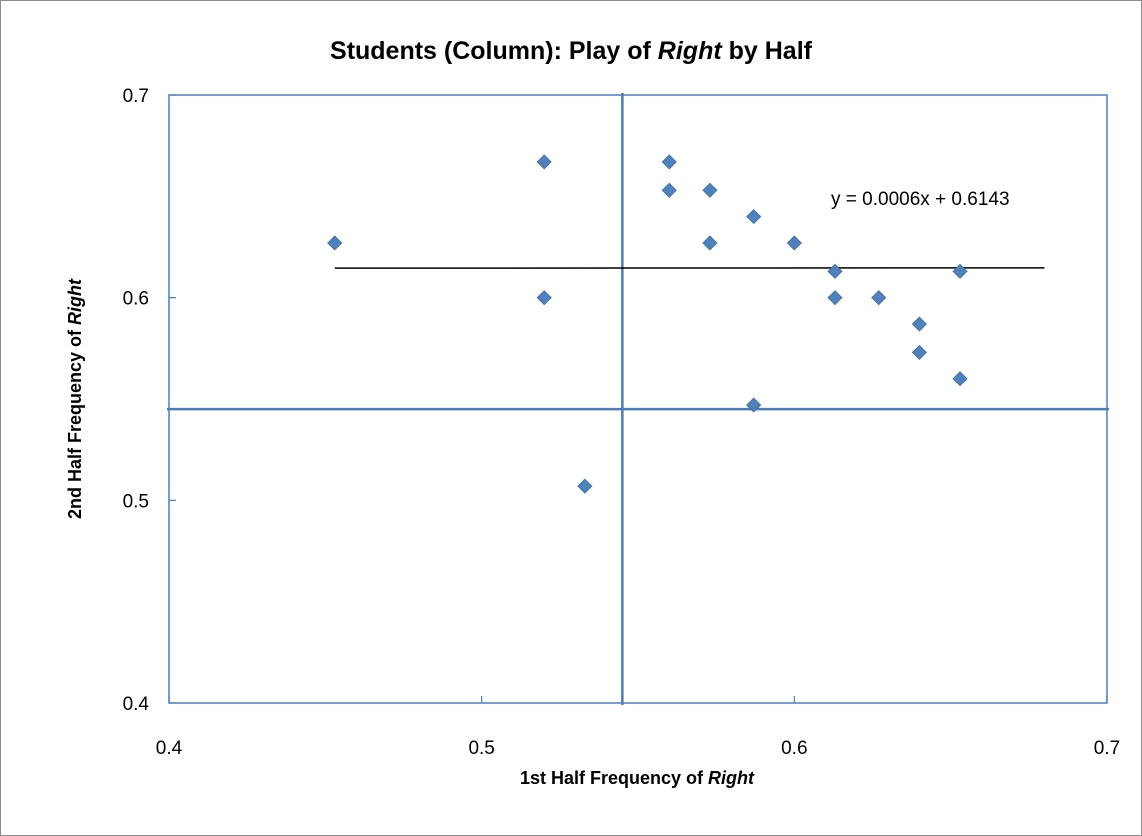  I want to click on trendline-equation: y = 0.0006x + 0.6143, so click(920, 199).